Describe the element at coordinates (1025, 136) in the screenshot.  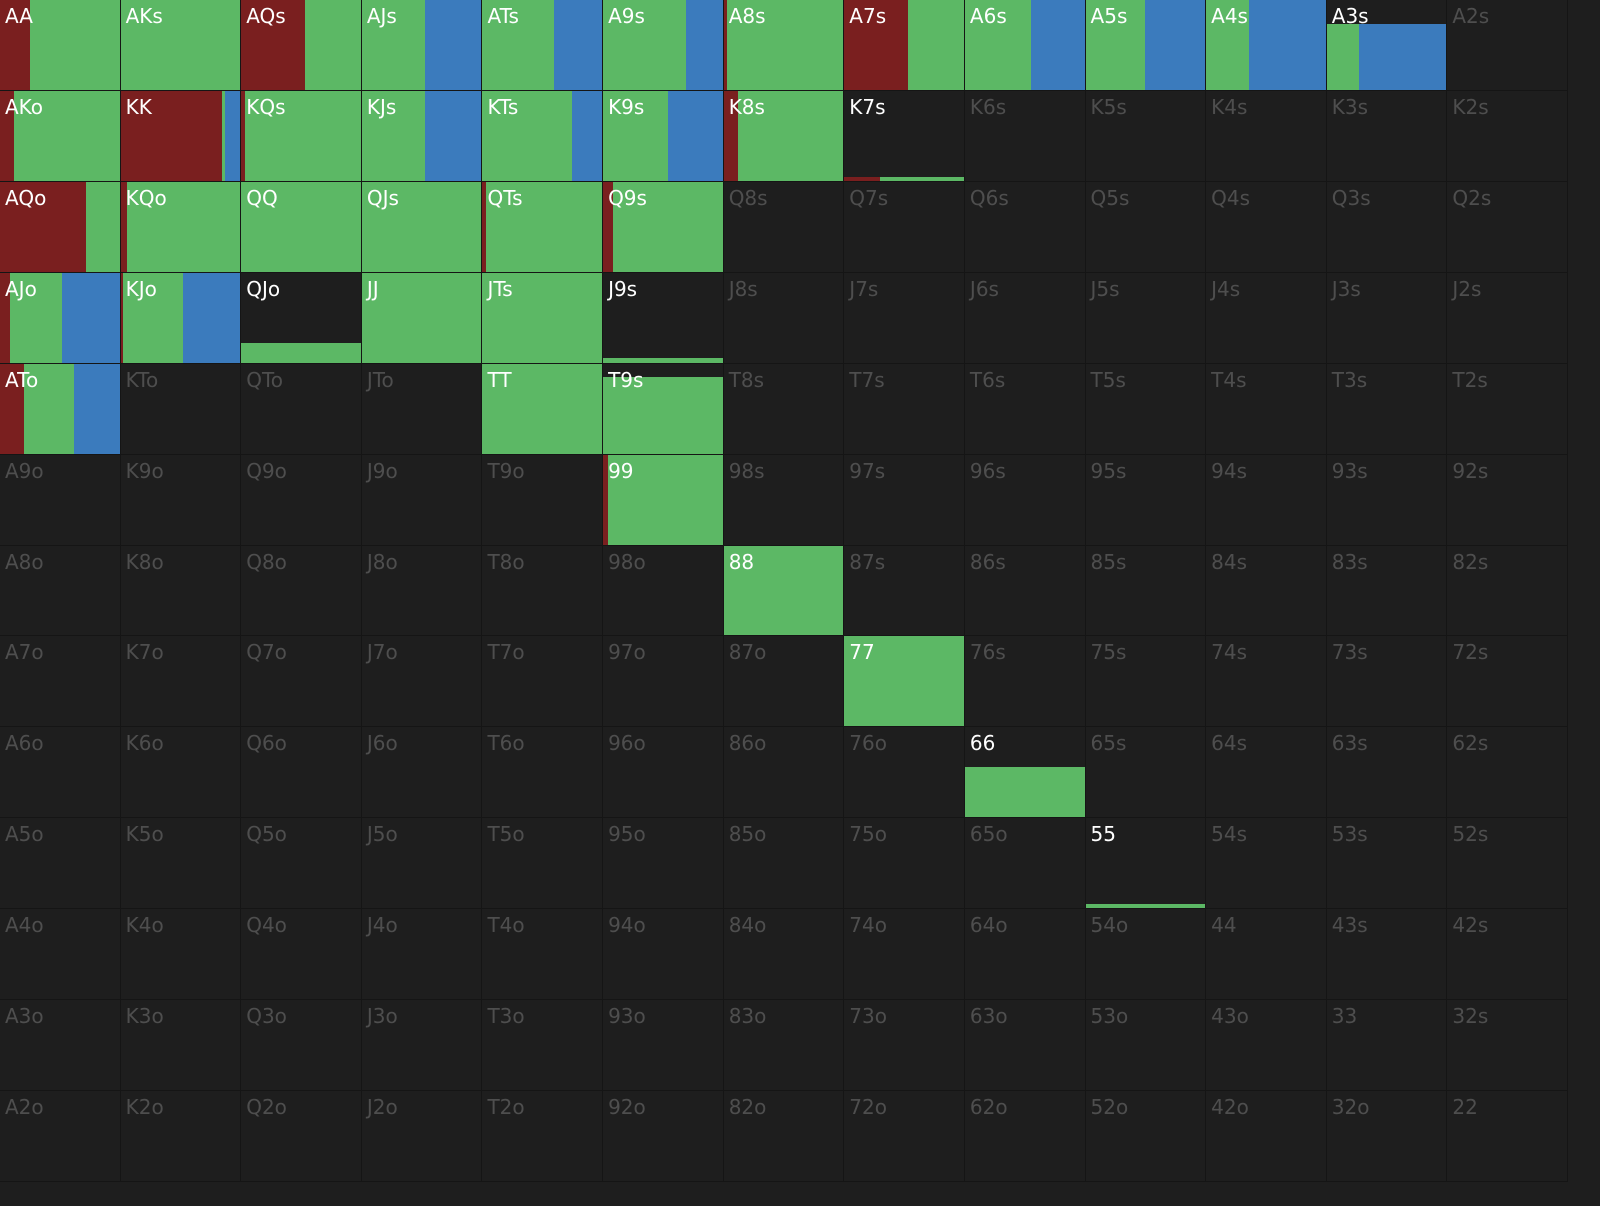
I see `hand-cell-k6s: K6s` at that location.